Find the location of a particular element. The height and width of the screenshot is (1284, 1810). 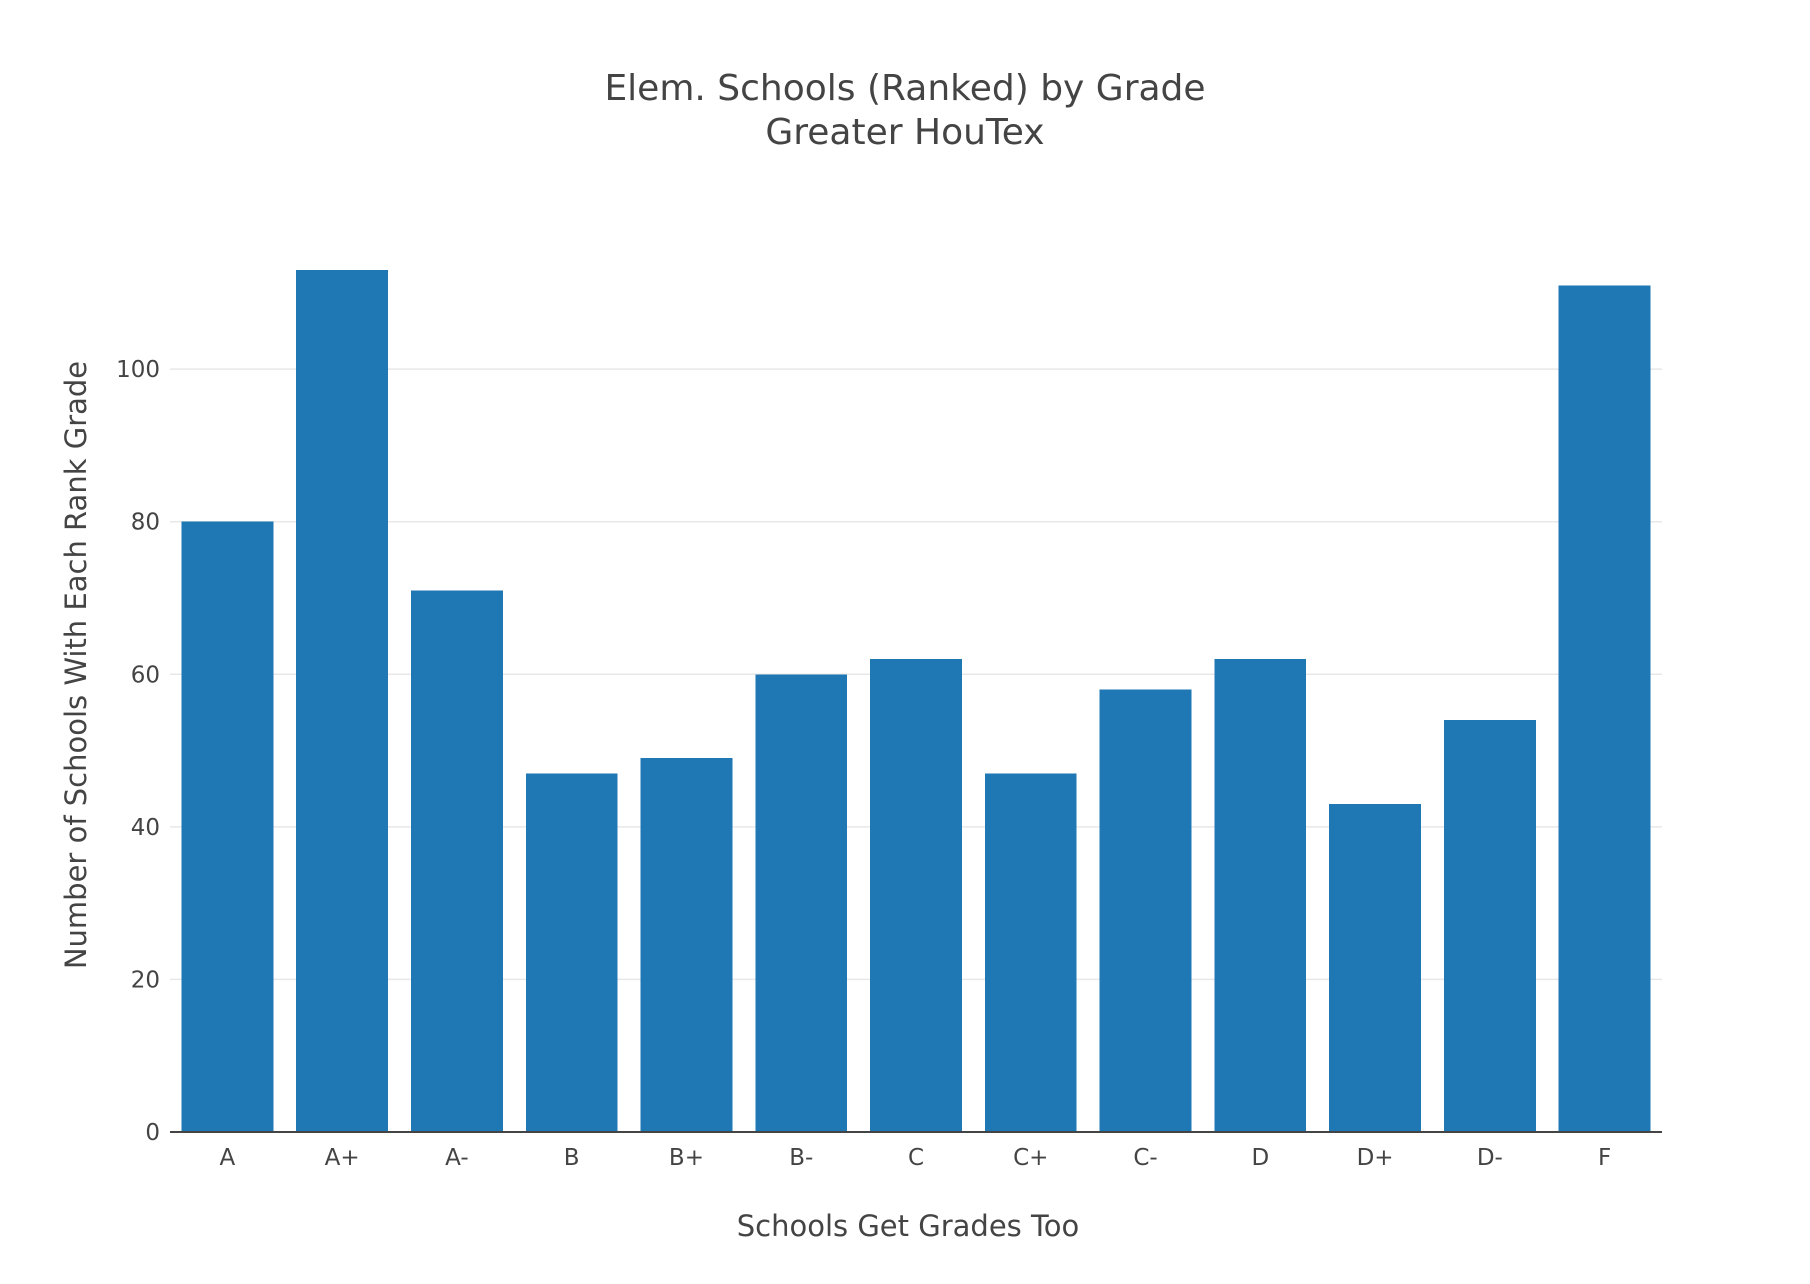

chart-subtitle: Greater HouTex is located at coordinates (904, 132).